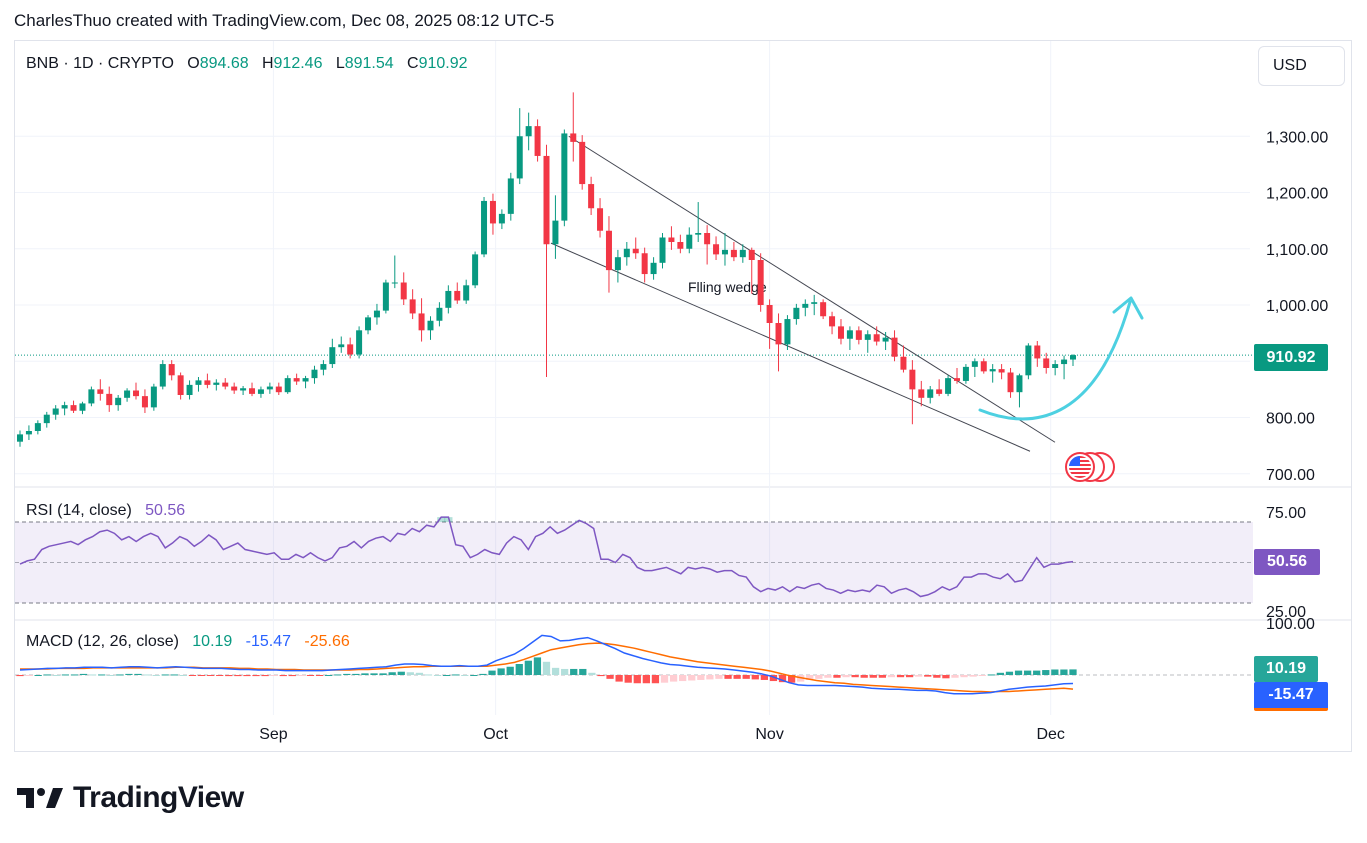  What do you see at coordinates (1301, 66) in the screenshot?
I see `currency-button: USD` at bounding box center [1301, 66].